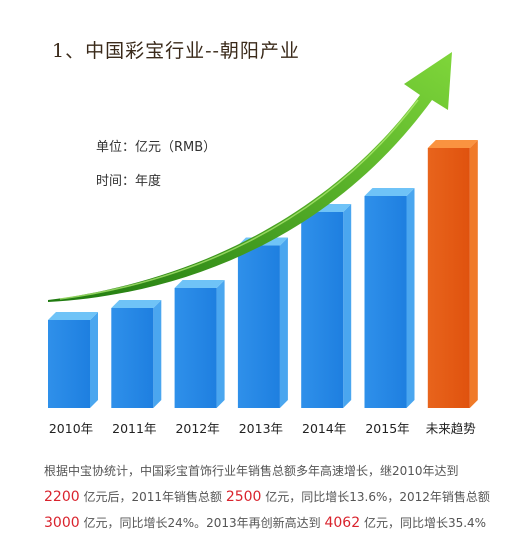  I want to click on x-tick-label-2: 2011年, so click(134, 428).